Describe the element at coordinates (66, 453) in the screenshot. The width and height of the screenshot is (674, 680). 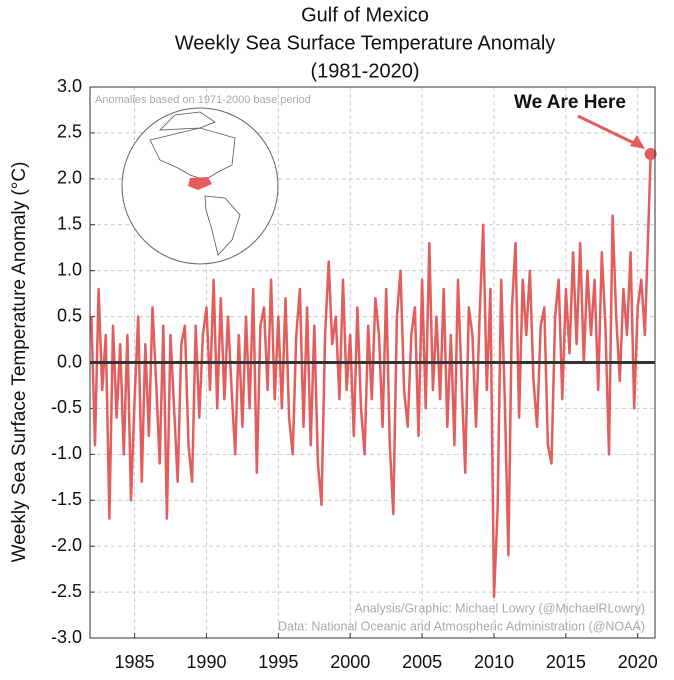
I see `y-tick-label: -1.0` at that location.